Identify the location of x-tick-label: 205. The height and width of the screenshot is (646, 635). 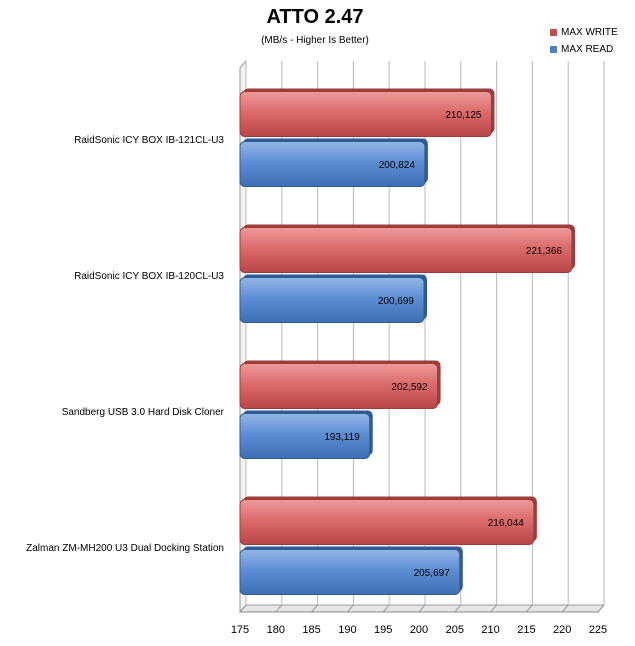
(455, 630).